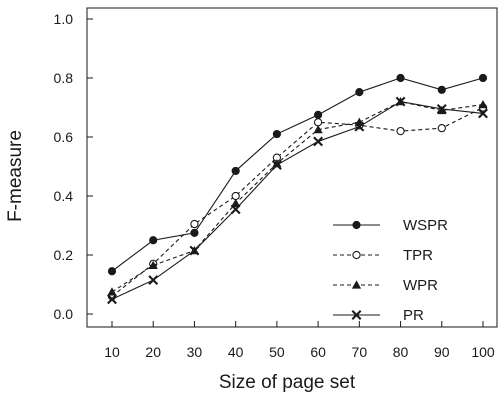 This screenshot has width=504, height=401. What do you see at coordinates (483, 352) in the screenshot?
I see `x-tick-label: 100` at bounding box center [483, 352].